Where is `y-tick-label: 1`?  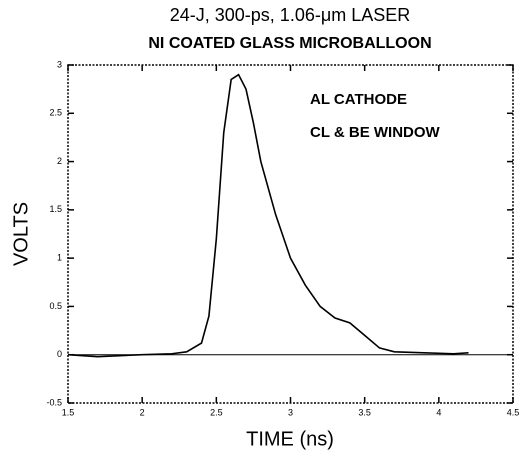 y-tick-label: 1 is located at coordinates (59, 258).